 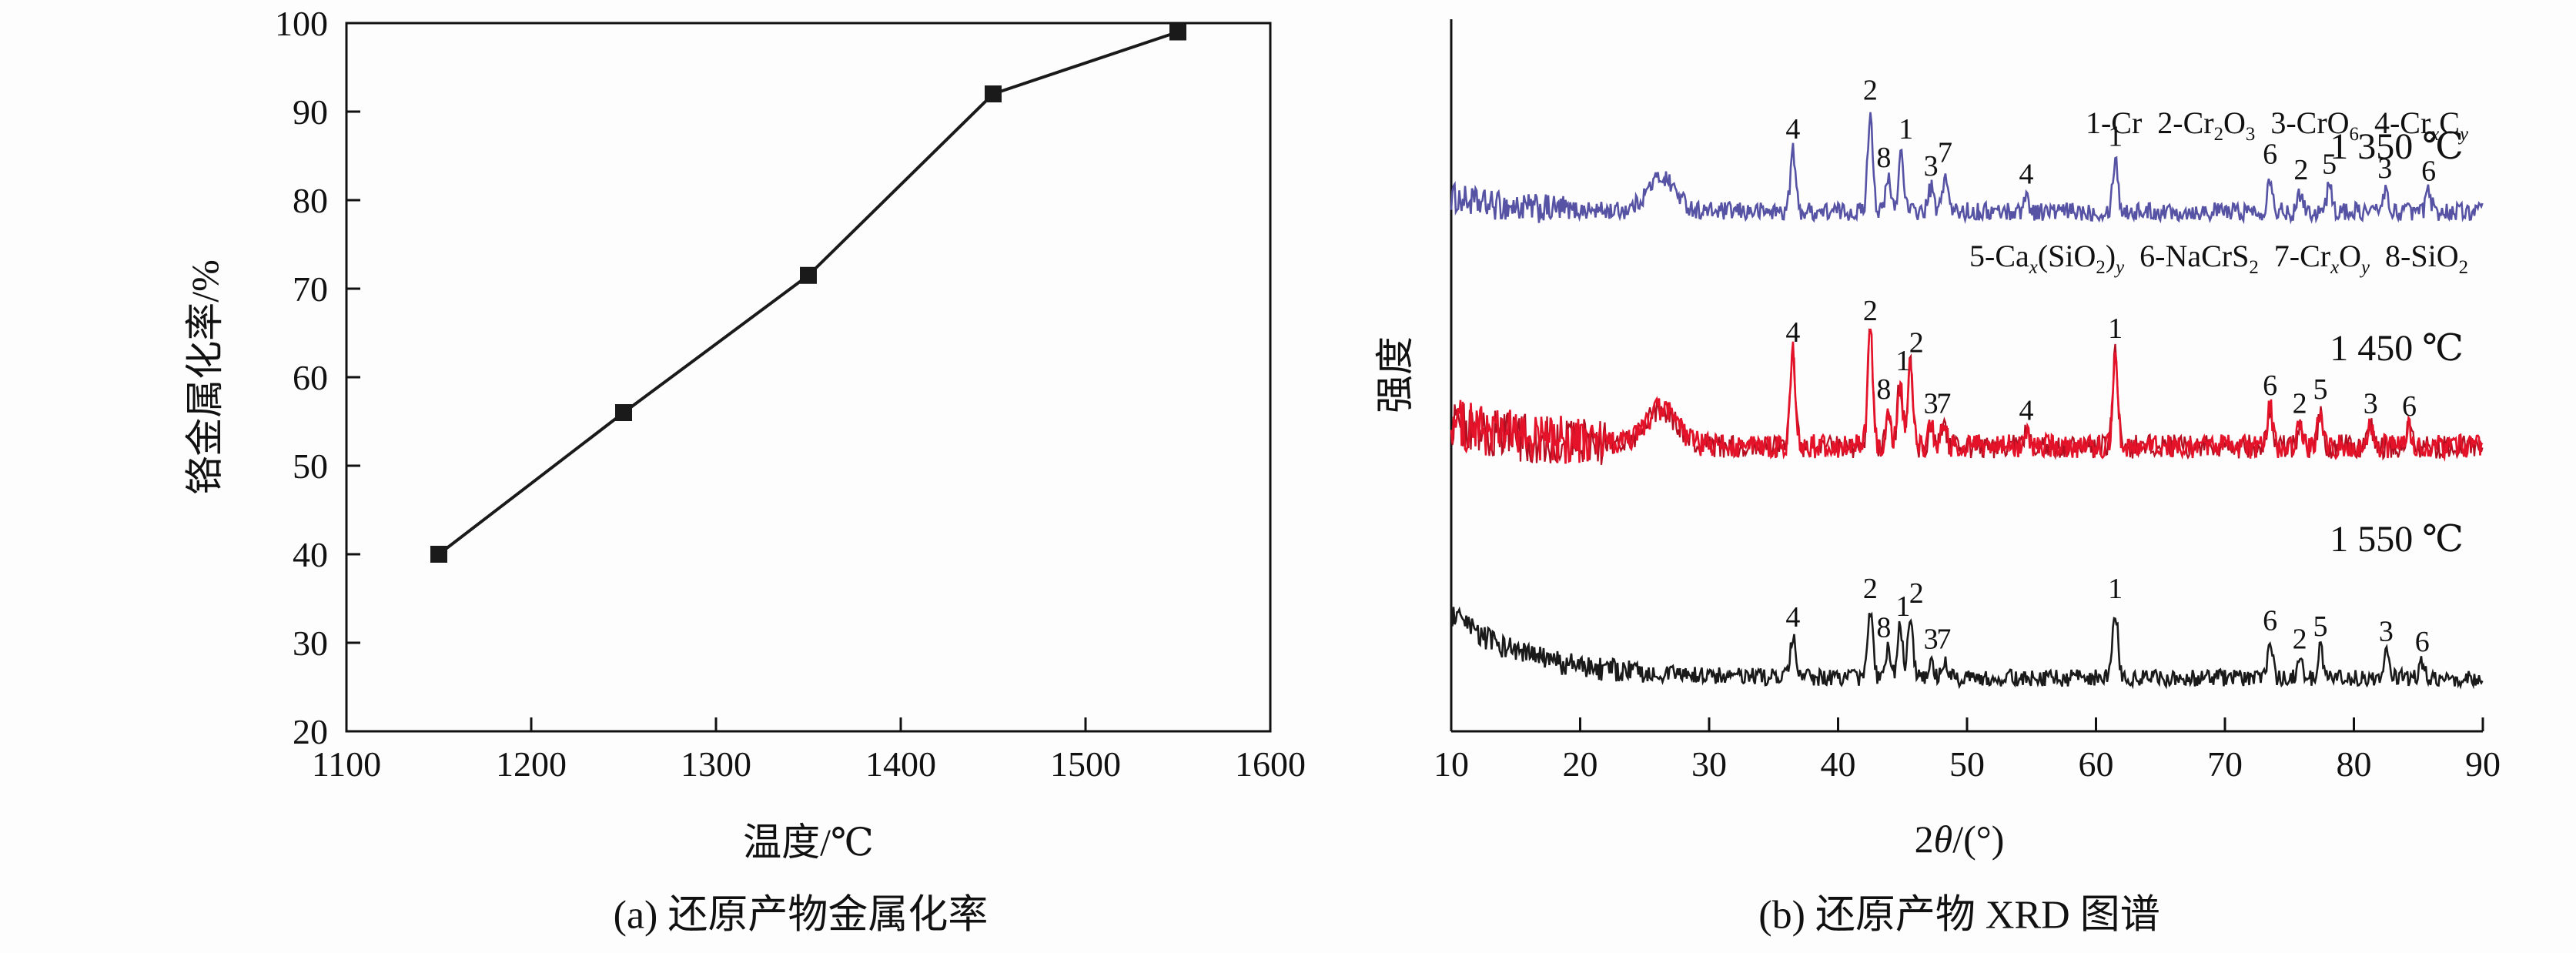 What do you see at coordinates (809, 842) in the screenshot?
I see `panel-a-xlabel: 温度/℃` at bounding box center [809, 842].